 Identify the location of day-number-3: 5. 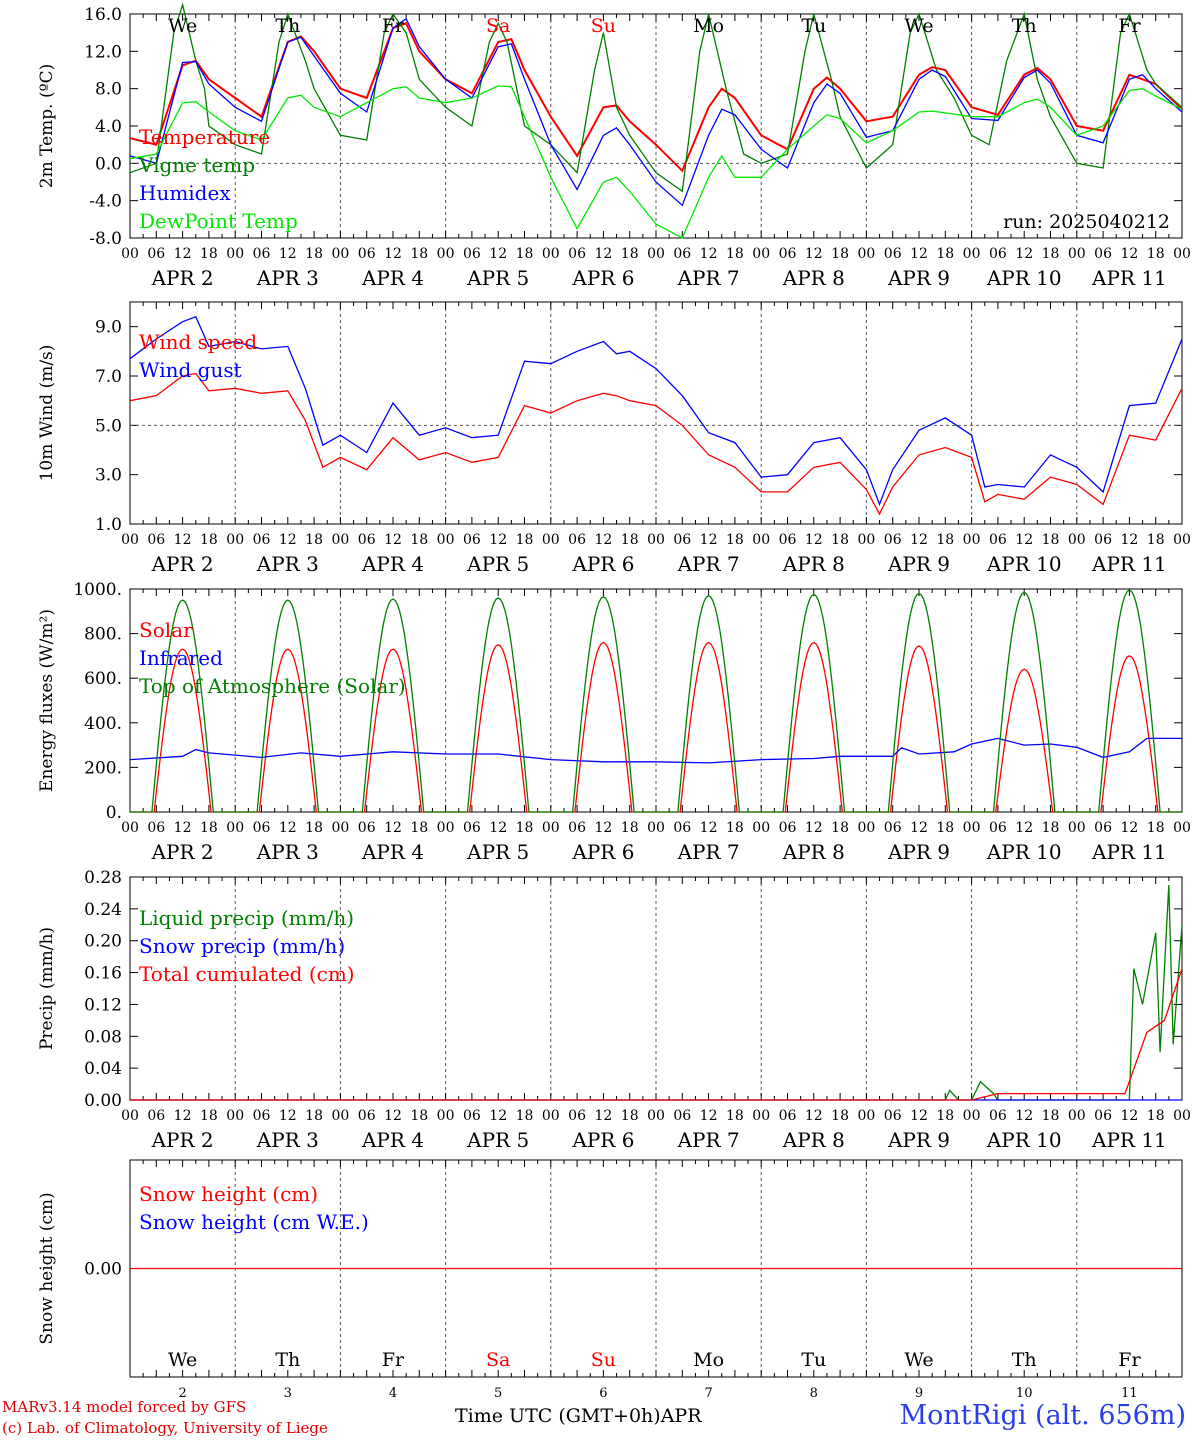
(498, 1393).